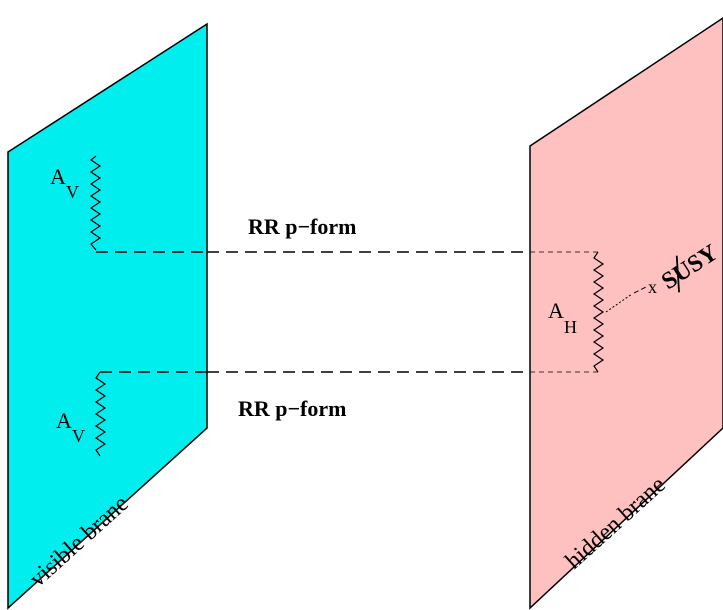  Describe the element at coordinates (570, 327) in the screenshot. I see `field-ah-subscript: H` at that location.